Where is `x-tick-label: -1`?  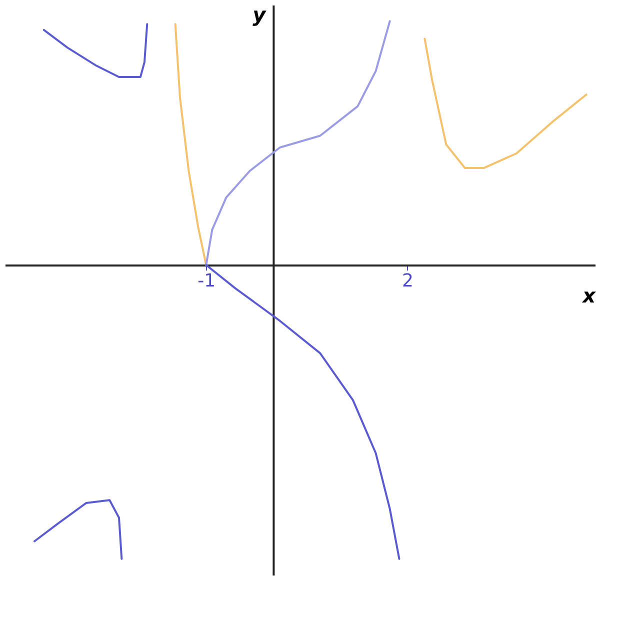
x-tick-label: -1 is located at coordinates (207, 281).